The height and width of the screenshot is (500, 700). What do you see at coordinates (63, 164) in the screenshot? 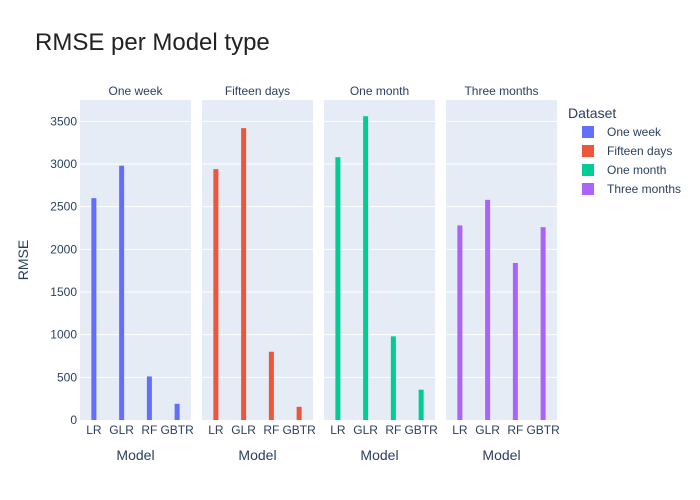
I see `y-tick-label: 3000` at bounding box center [63, 164].